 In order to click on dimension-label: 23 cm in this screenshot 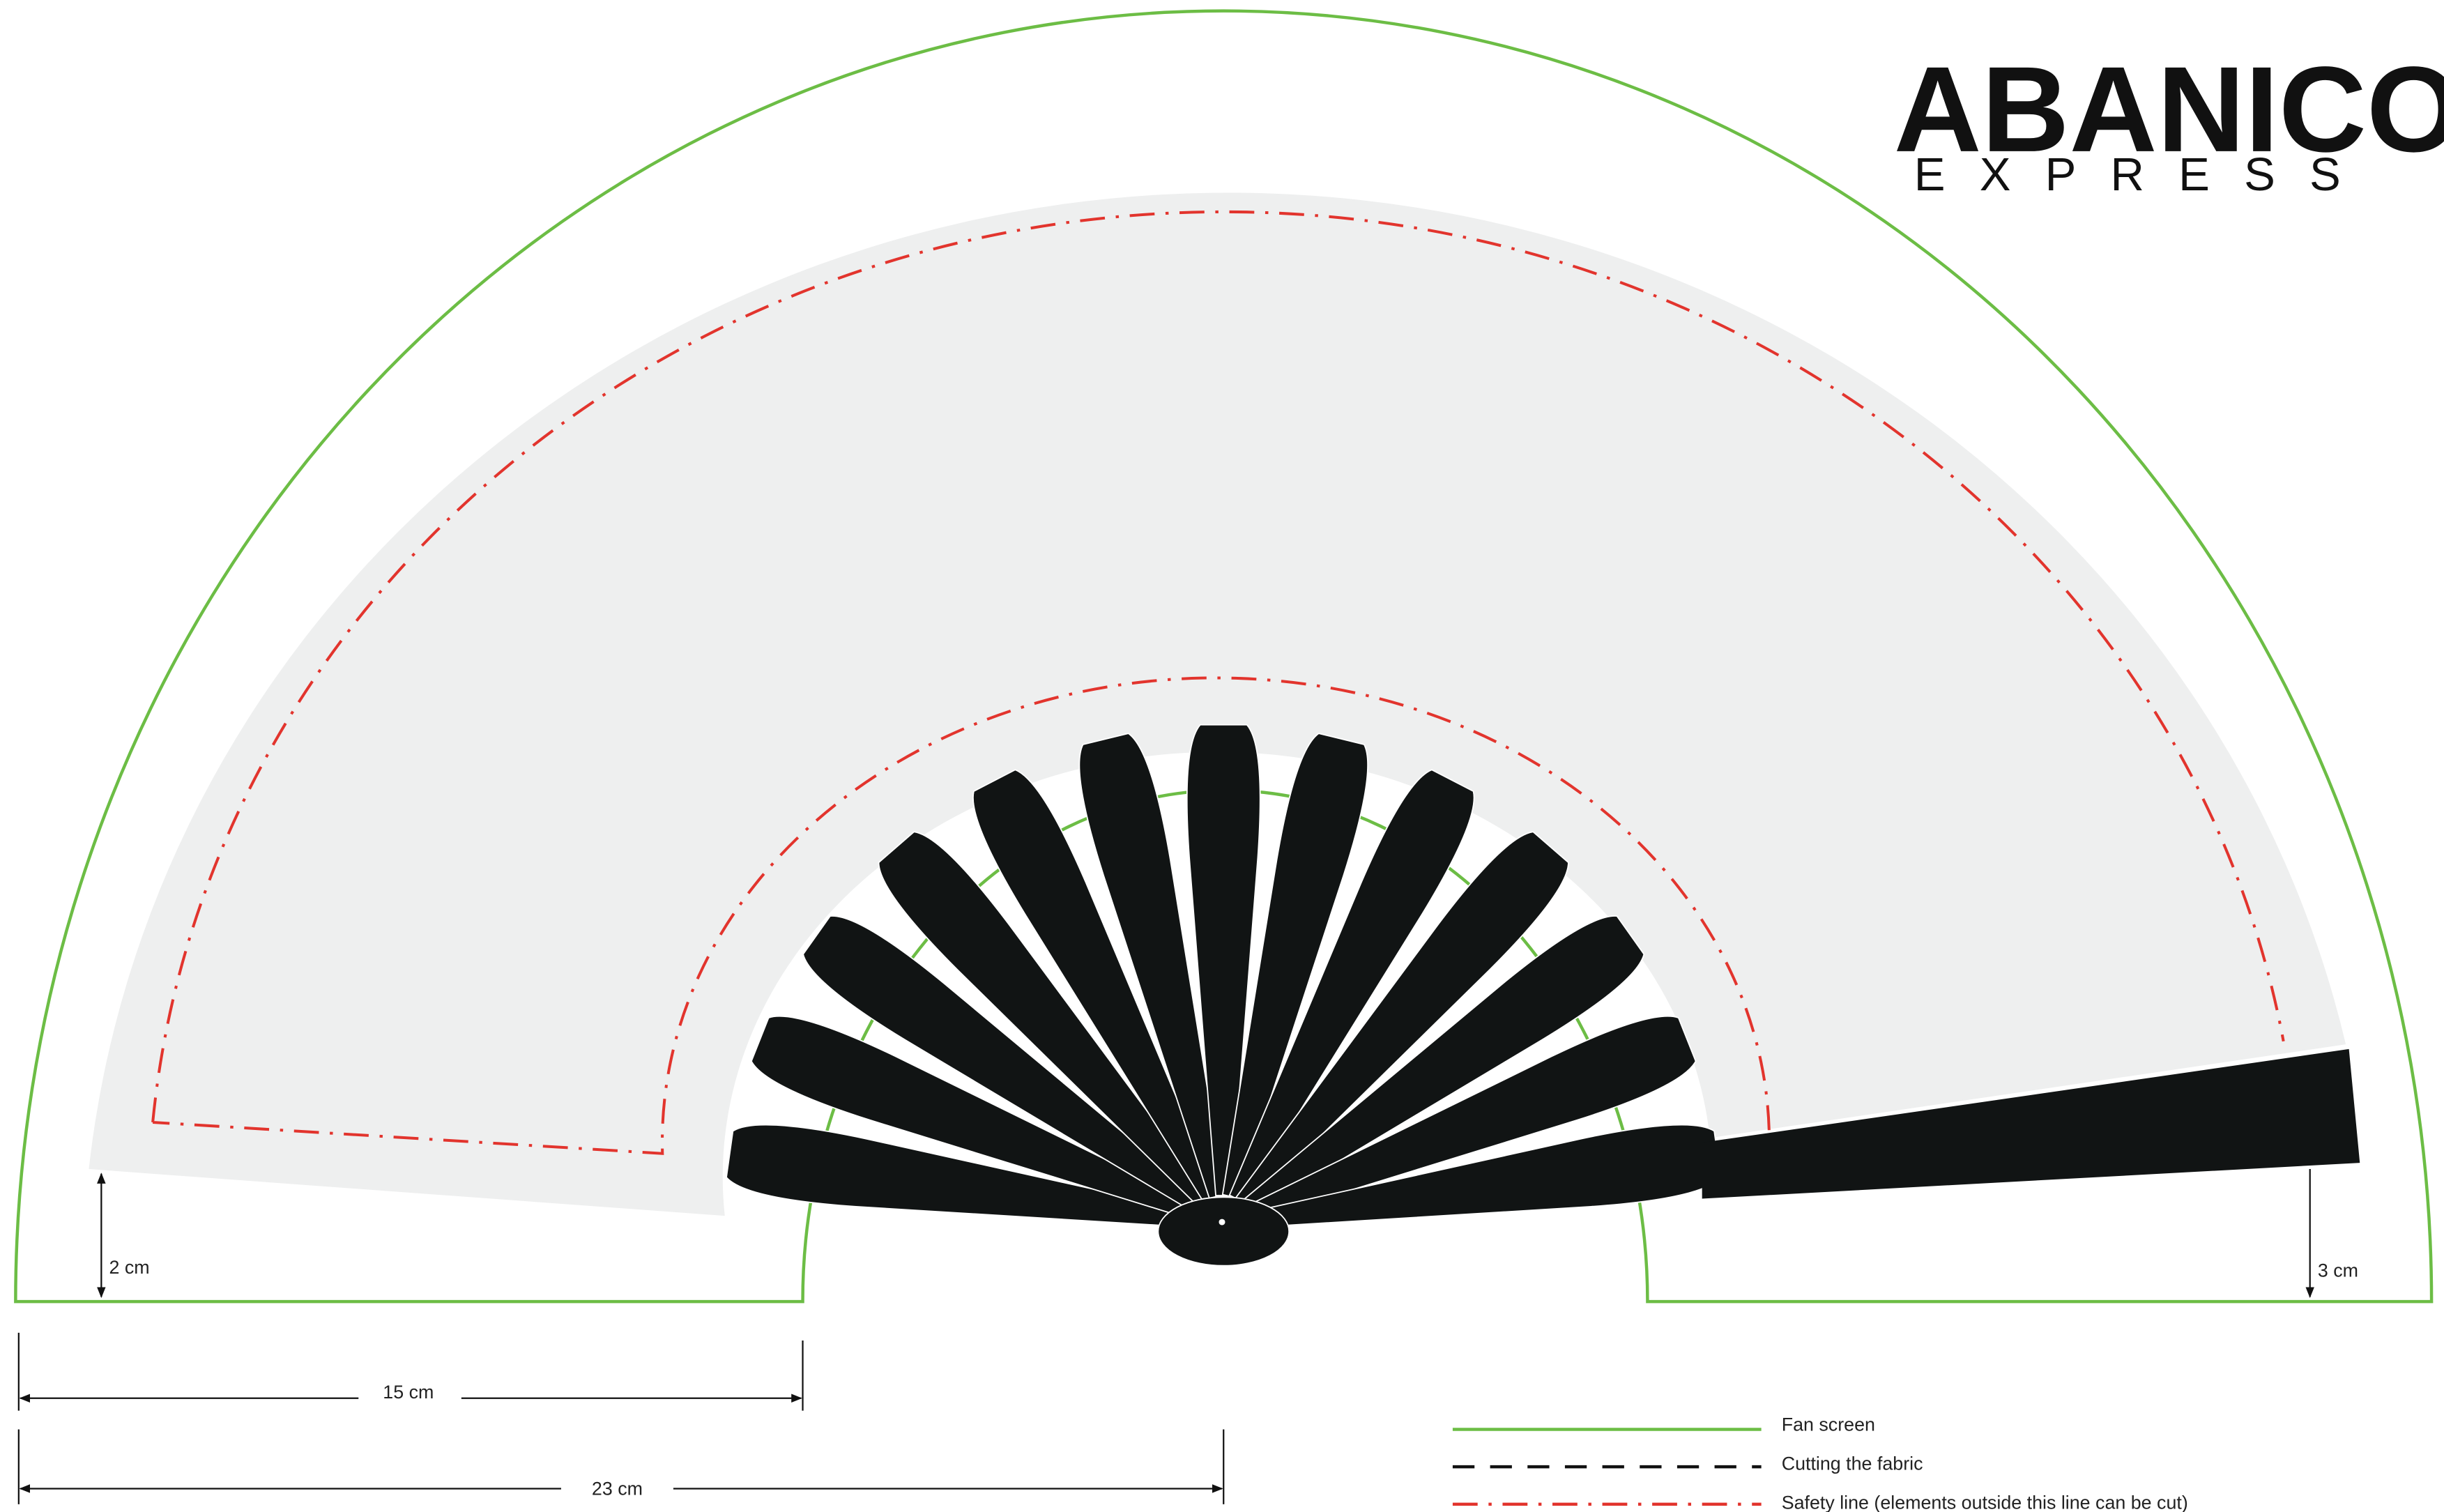, I will do `click(617, 1488)`.